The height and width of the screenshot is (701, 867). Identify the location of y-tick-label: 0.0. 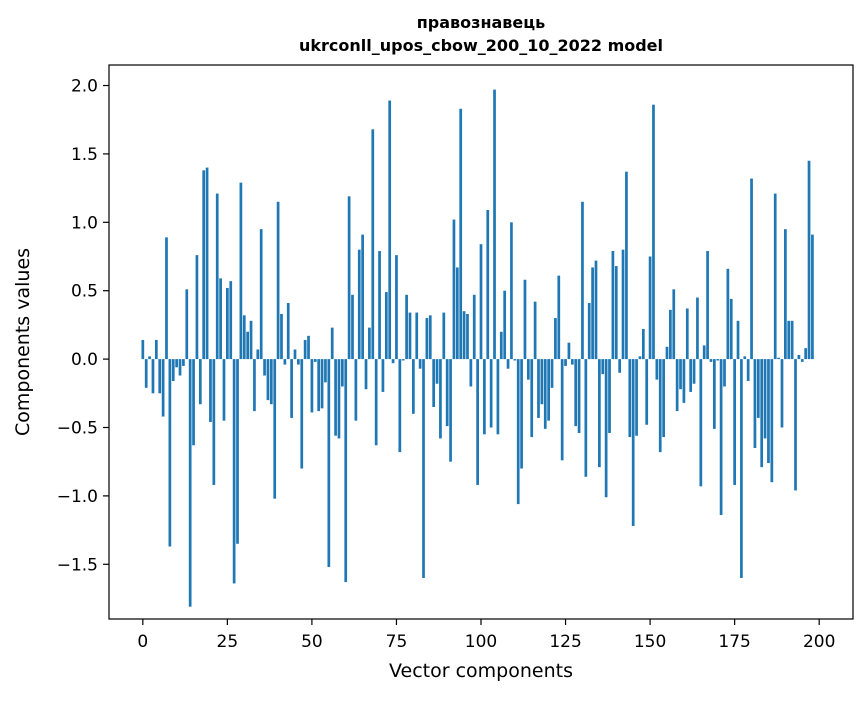
(84, 360).